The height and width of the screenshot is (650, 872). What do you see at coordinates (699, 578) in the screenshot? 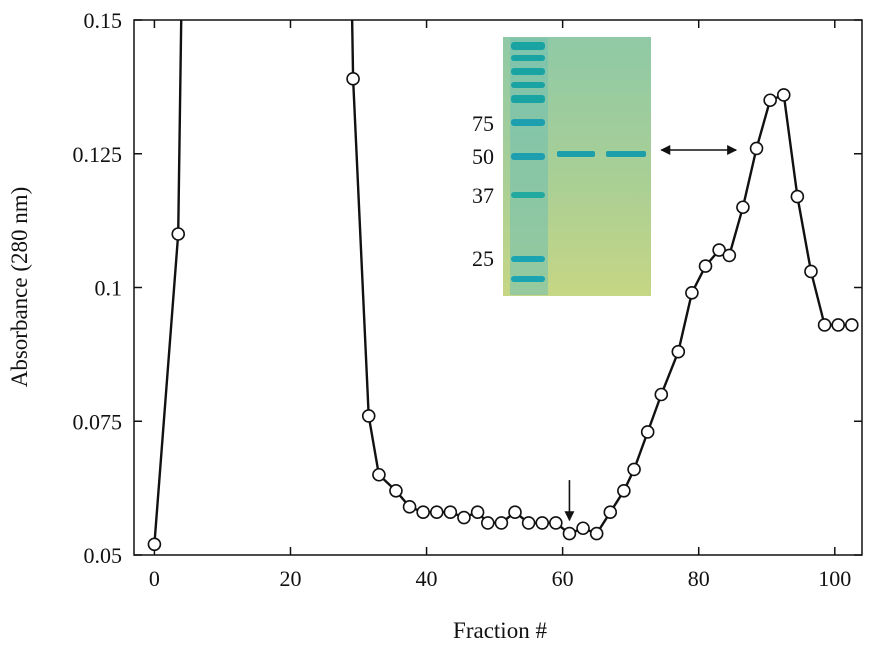
I see `x-tick-label: 80` at bounding box center [699, 578].